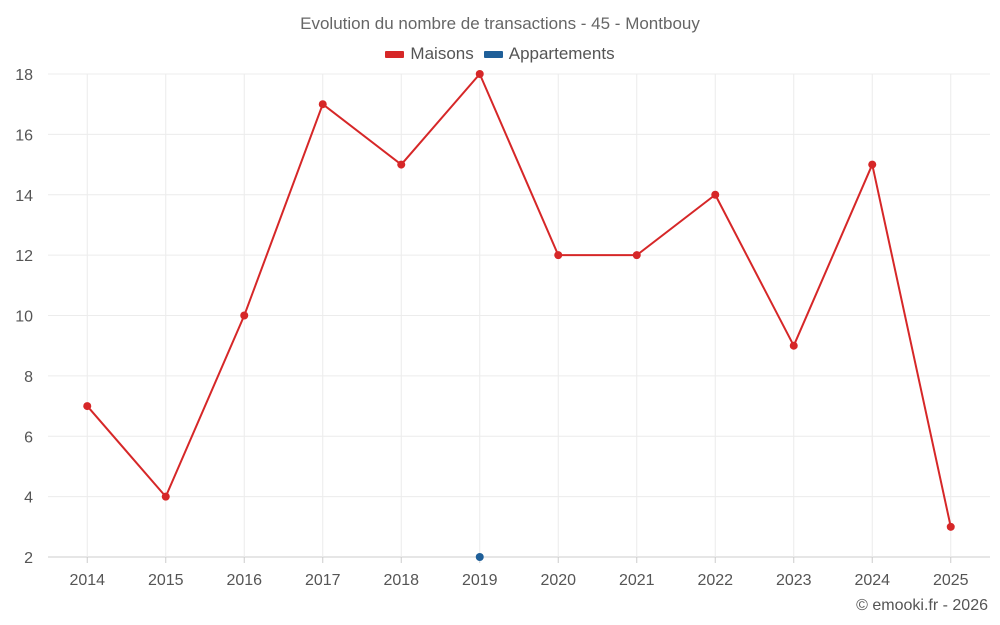 Image resolution: width=1000 pixels, height=625 pixels. I want to click on y-tick-label: 4, so click(28, 498).